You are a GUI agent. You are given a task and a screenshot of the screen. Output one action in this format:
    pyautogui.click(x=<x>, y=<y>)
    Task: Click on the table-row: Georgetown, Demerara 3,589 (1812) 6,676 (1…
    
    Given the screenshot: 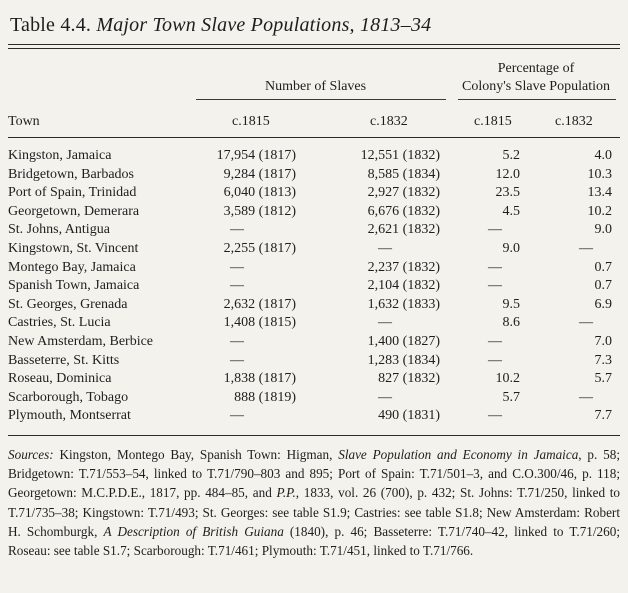 What is the action you would take?
    pyautogui.click(x=314, y=213)
    